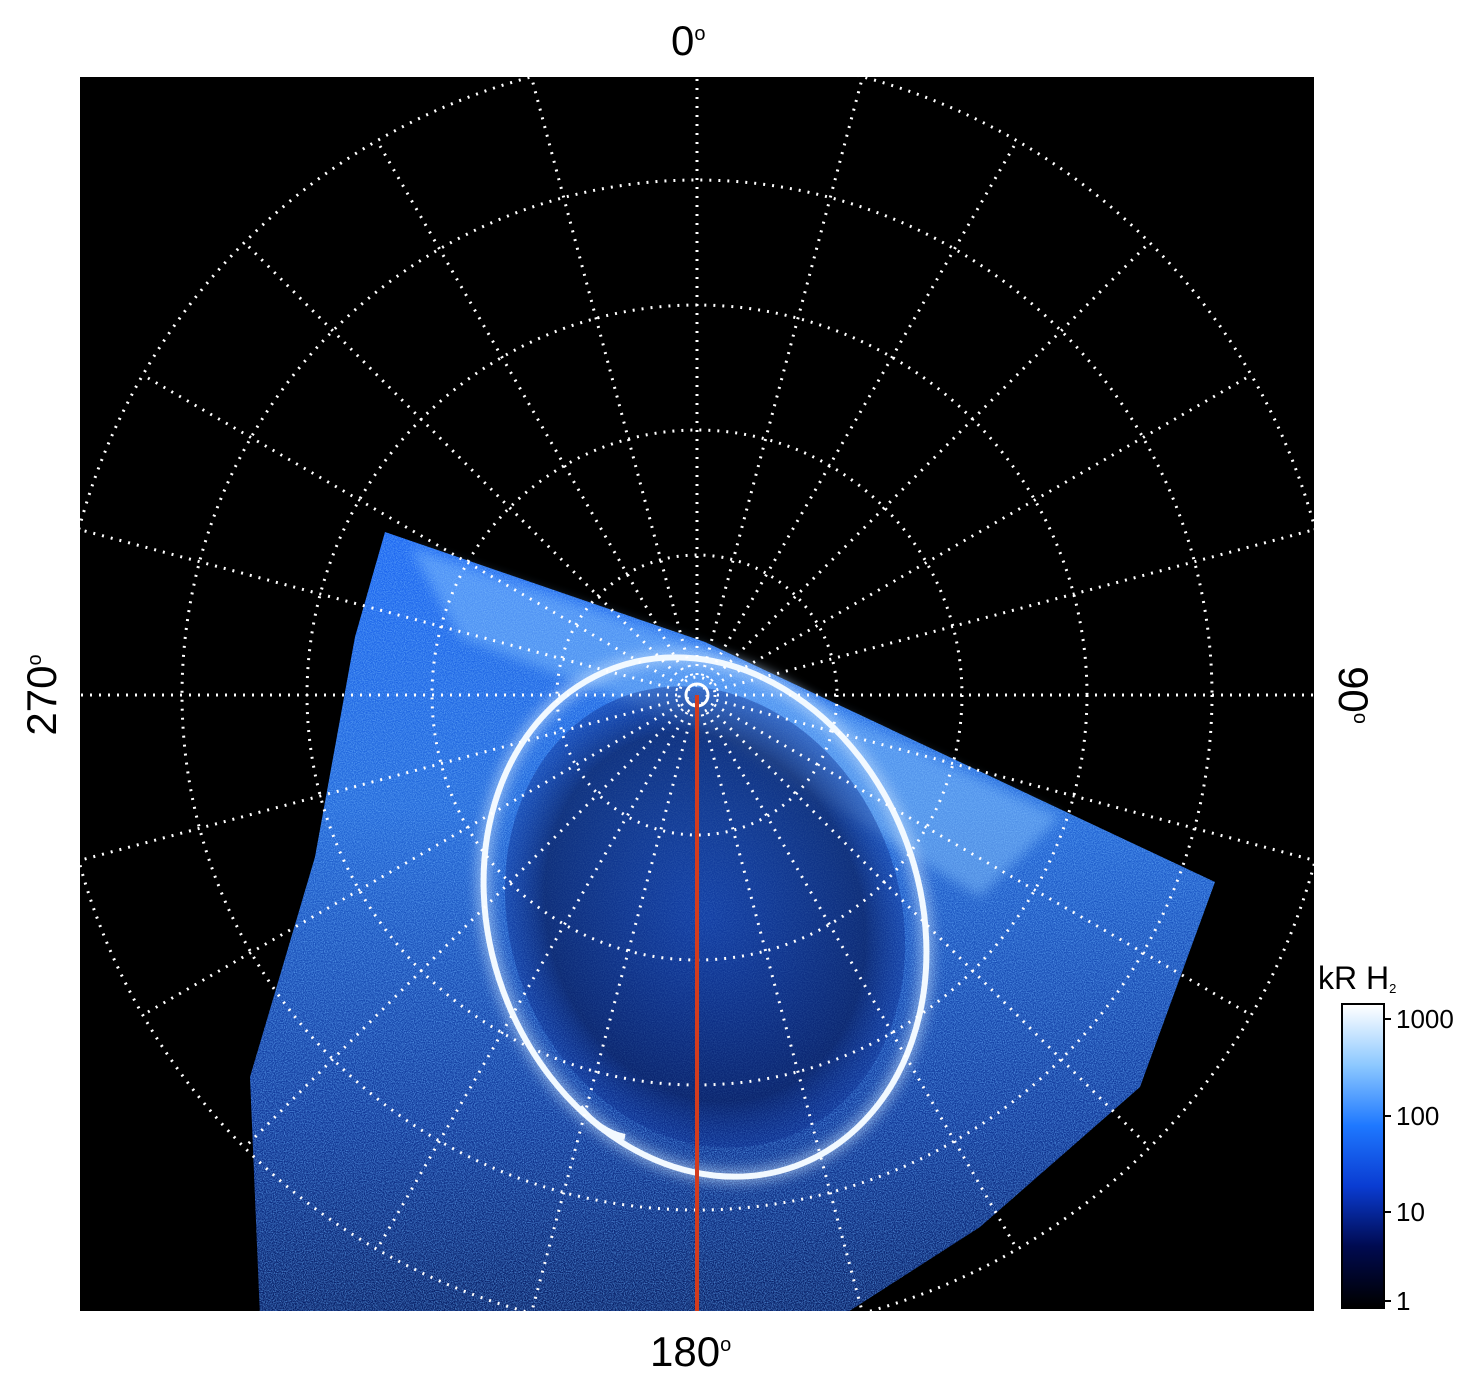 Image resolution: width=1481 pixels, height=1386 pixels. I want to click on colorbar, so click(1363, 1156).